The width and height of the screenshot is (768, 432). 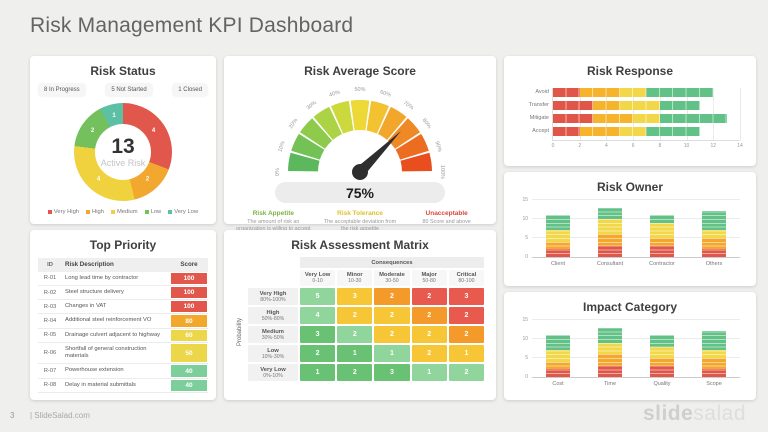 What do you see at coordinates (540, 131) in the screenshot?
I see `bar-category-label: Accept` at bounding box center [540, 131].